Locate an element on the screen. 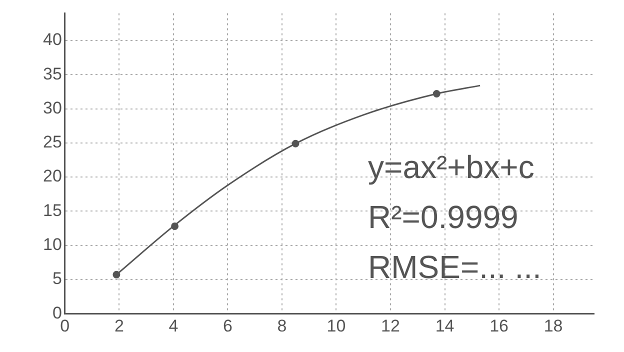 The width and height of the screenshot is (624, 352). y-tick-label: 30 is located at coordinates (52, 108).